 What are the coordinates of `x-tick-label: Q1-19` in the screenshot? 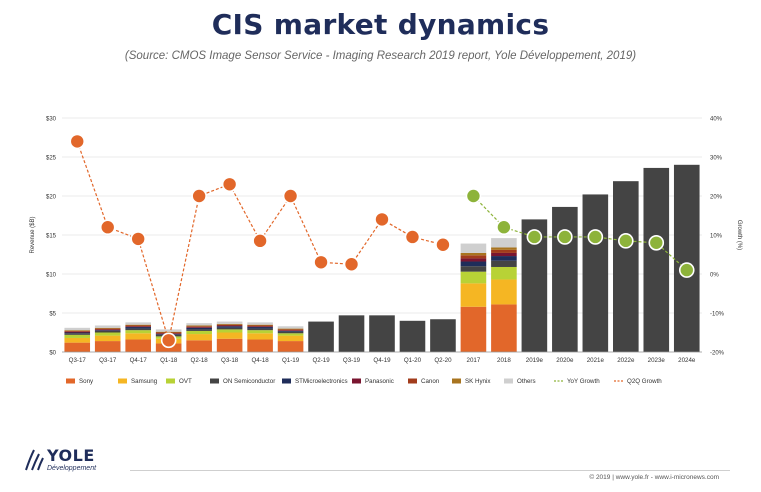 It's located at (291, 360).